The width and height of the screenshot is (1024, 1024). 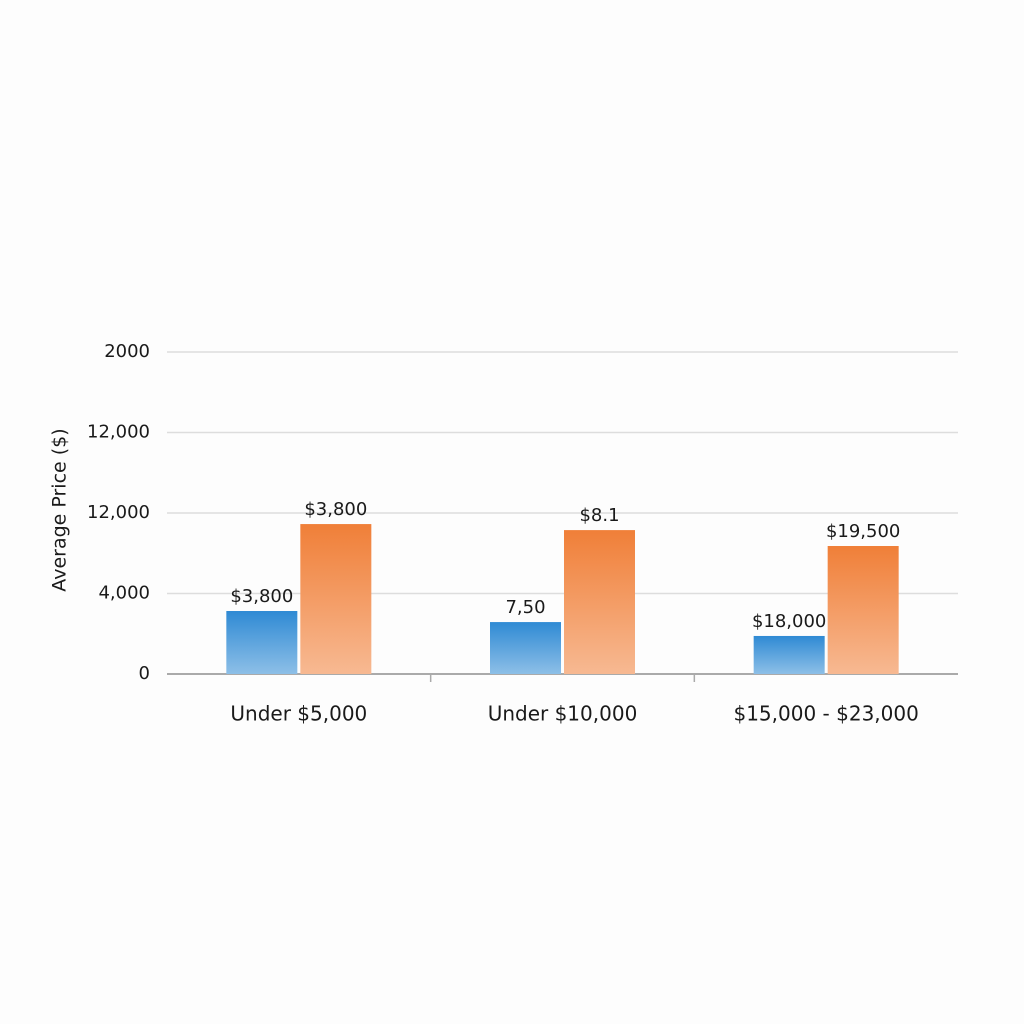 I want to click on y-tick-label: 2000, so click(x=127, y=351).